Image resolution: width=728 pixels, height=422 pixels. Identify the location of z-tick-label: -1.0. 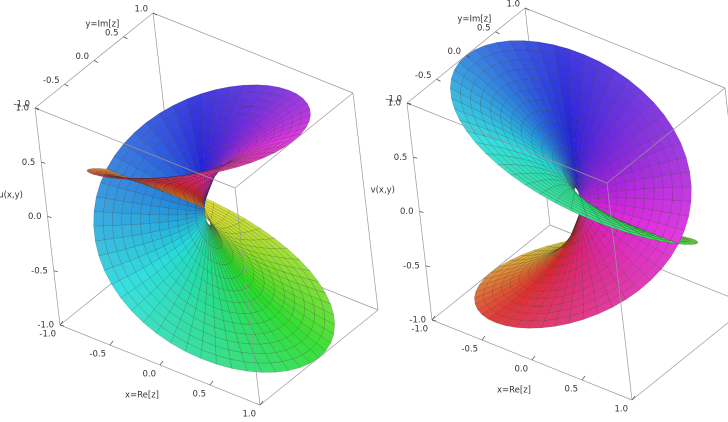
(417, 321).